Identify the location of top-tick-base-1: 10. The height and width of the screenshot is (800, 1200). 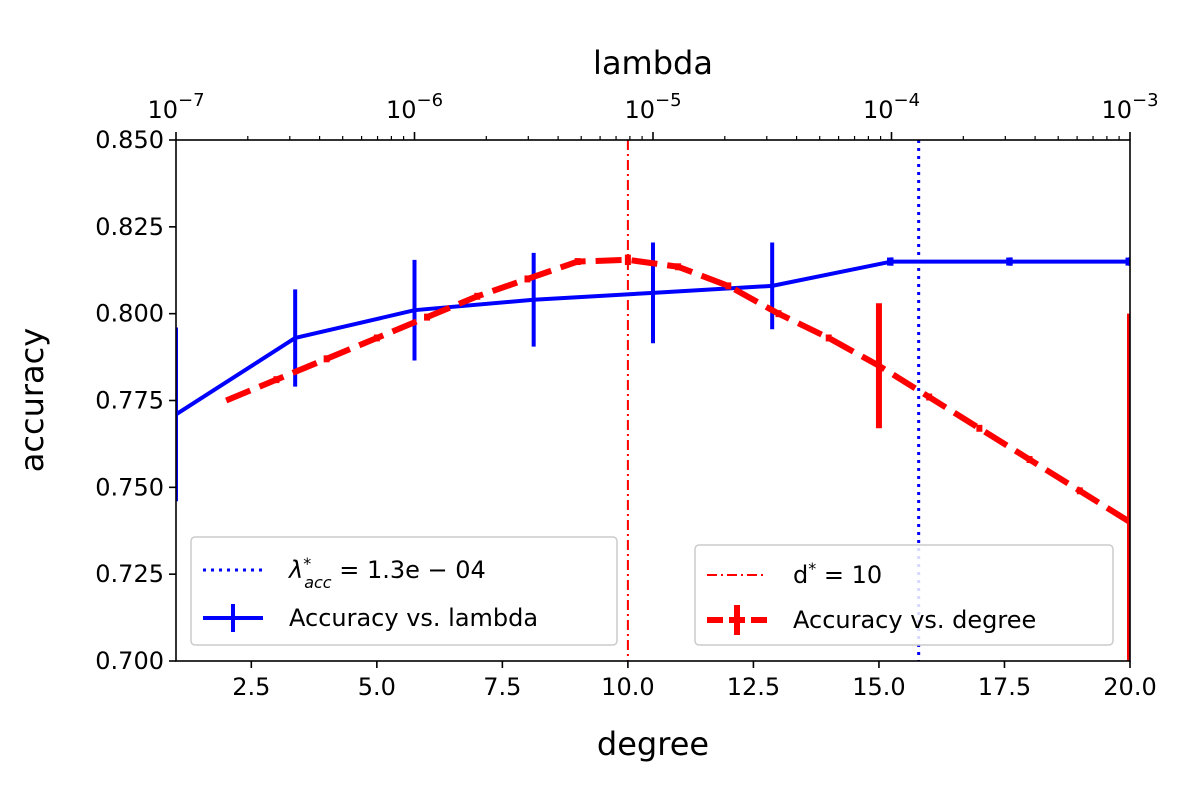
(401, 110).